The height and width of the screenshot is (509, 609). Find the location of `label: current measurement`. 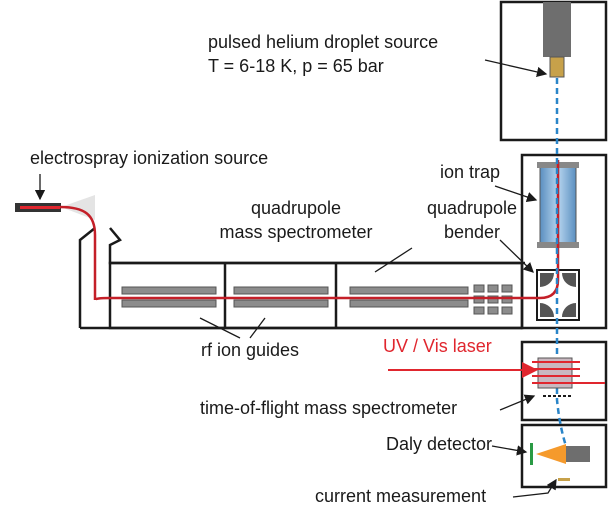

label: current measurement is located at coordinates (400, 496).